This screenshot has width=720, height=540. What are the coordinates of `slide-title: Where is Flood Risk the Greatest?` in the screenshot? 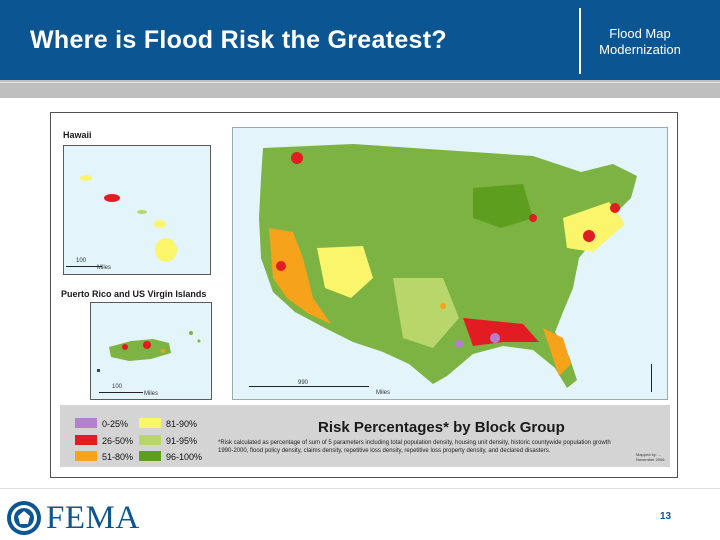 It's located at (238, 40).